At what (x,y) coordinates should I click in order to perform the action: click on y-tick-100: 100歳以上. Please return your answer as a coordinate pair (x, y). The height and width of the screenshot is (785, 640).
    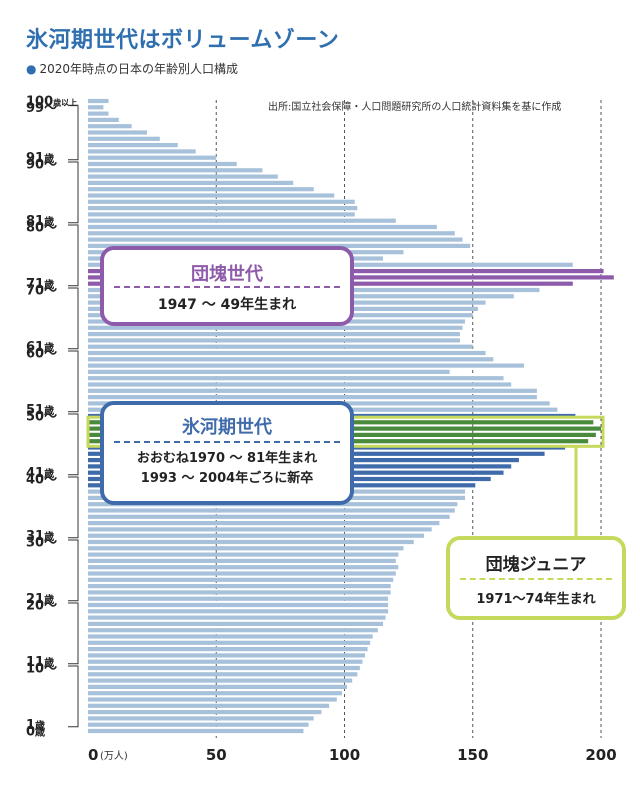
    Looking at the image, I should click on (51, 102).